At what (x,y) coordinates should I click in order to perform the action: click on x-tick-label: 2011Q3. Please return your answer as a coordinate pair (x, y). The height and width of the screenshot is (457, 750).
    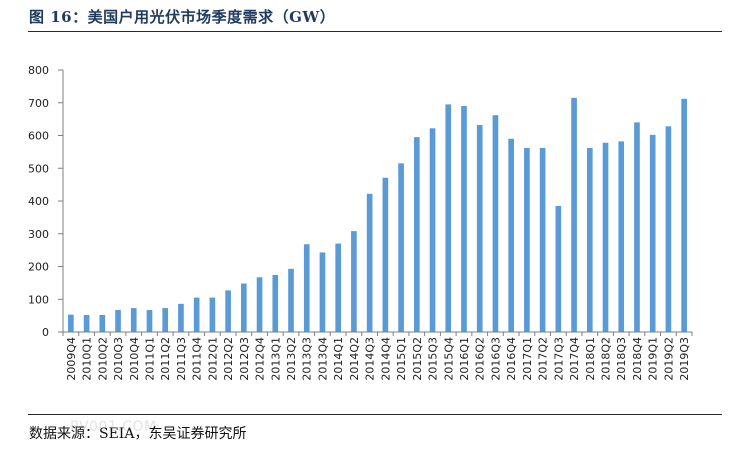
    Looking at the image, I should click on (181, 359).